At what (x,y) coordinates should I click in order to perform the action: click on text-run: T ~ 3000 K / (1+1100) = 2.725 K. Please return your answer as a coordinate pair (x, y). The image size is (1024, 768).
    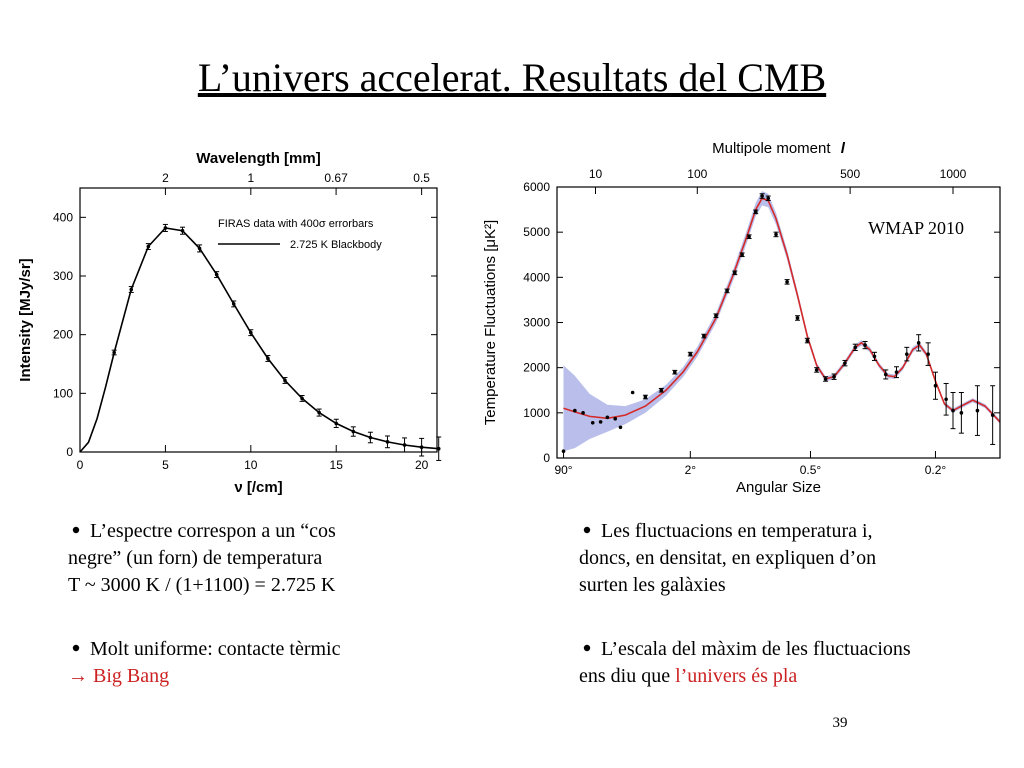
    Looking at the image, I should click on (202, 585).